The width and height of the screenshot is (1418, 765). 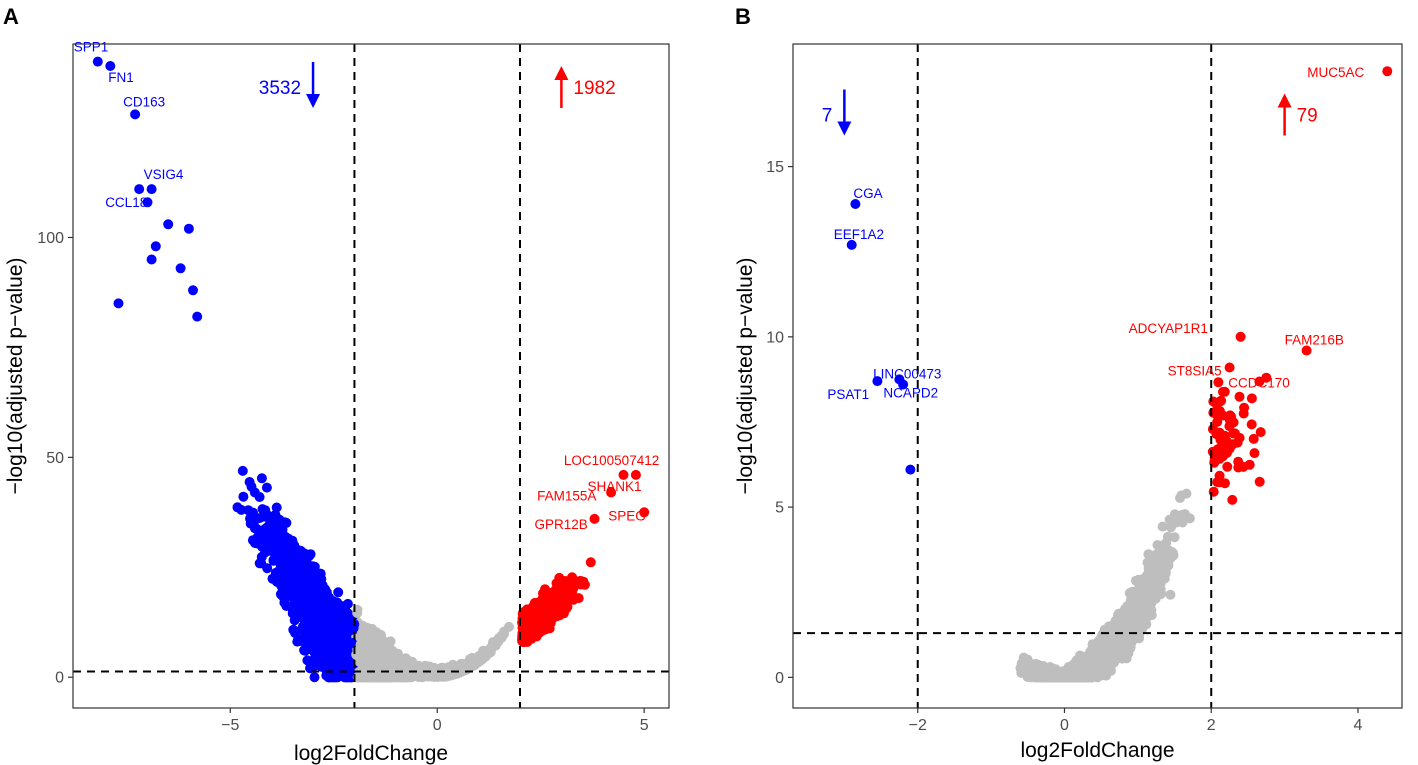 What do you see at coordinates (11, 16) in the screenshot?
I see `panel-a-letter: A` at bounding box center [11, 16].